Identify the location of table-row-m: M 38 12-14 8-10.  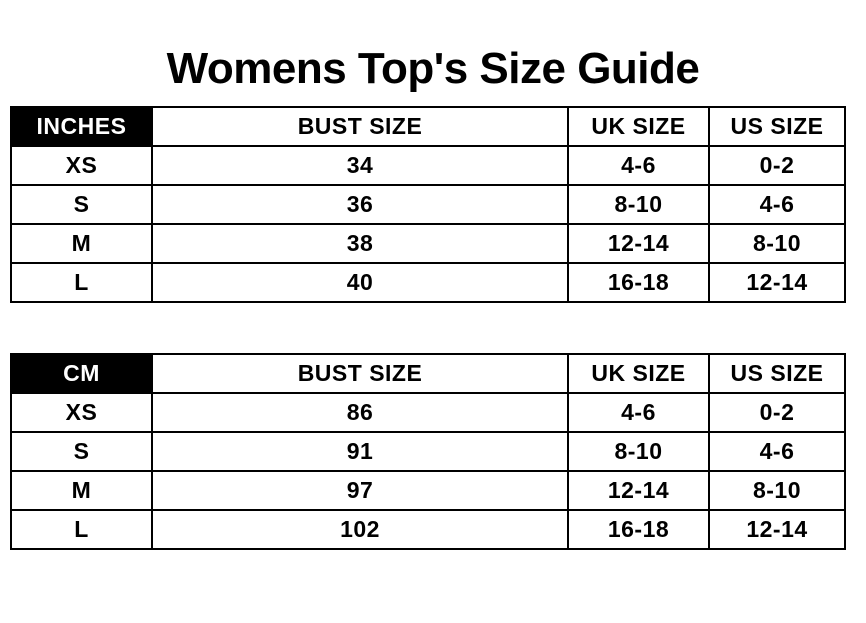
(428, 243).